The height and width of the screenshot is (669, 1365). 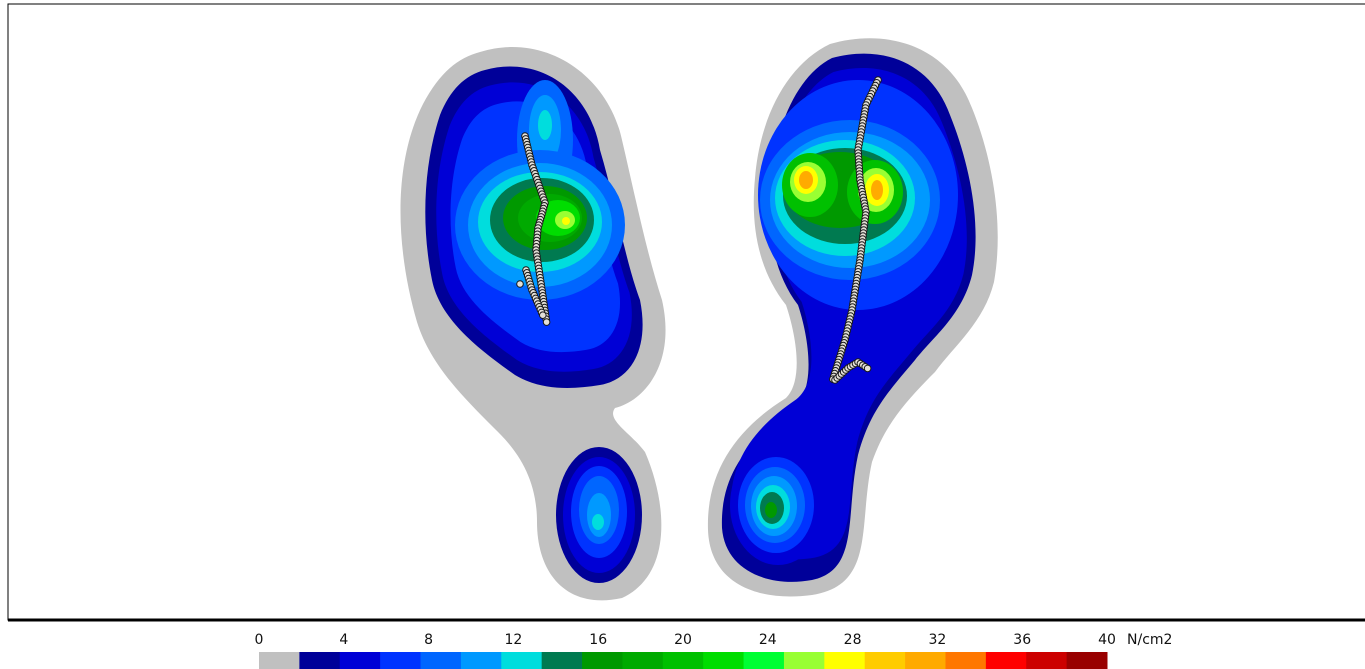 What do you see at coordinates (853, 640) in the screenshot?
I see `colorbar-tick-label: 28` at bounding box center [853, 640].